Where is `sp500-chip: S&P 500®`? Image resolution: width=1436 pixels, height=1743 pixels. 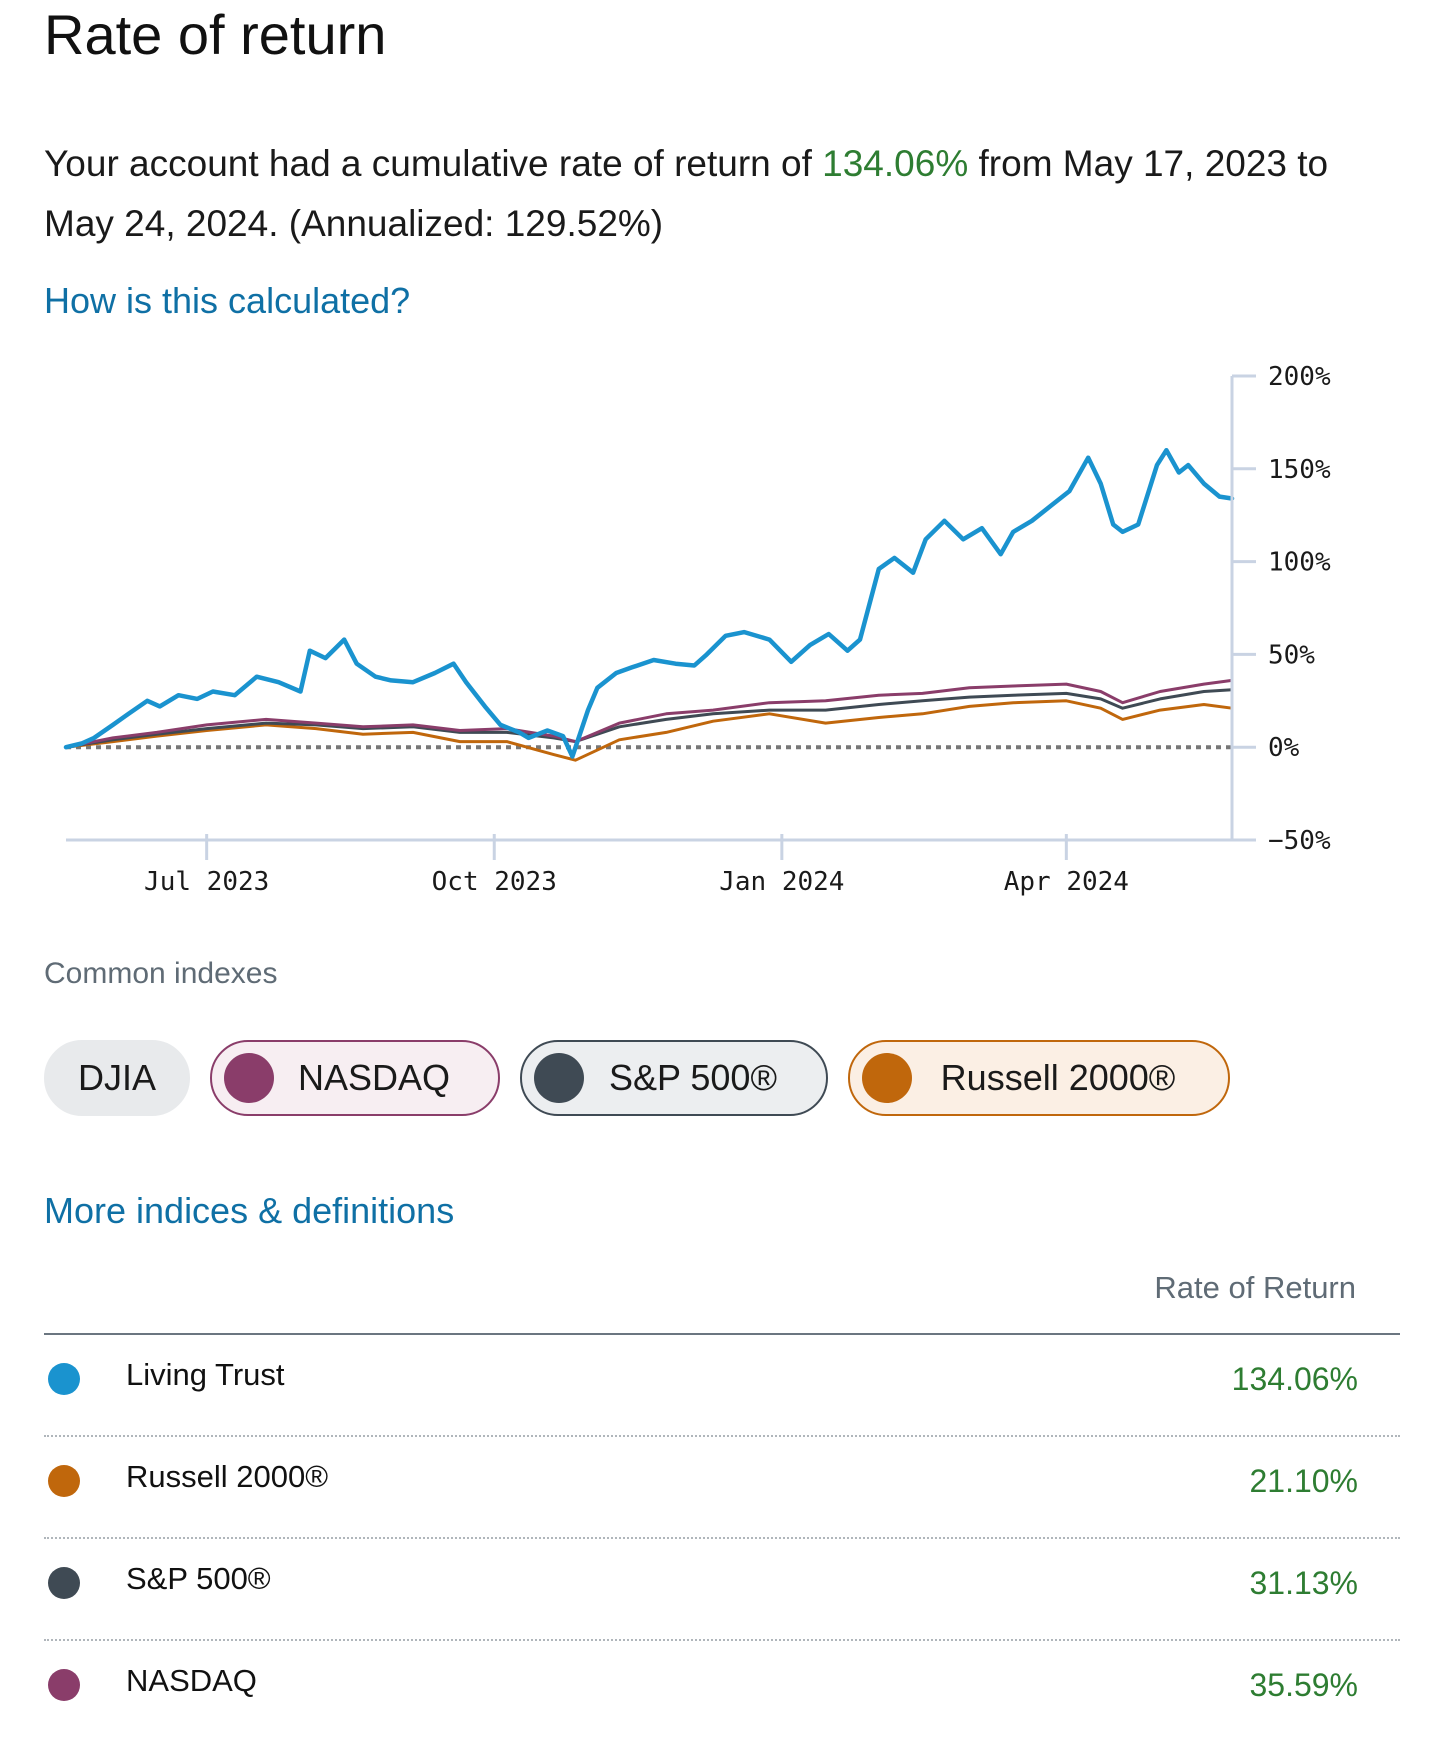
sp500-chip: S&P 500® is located at coordinates (674, 1078).